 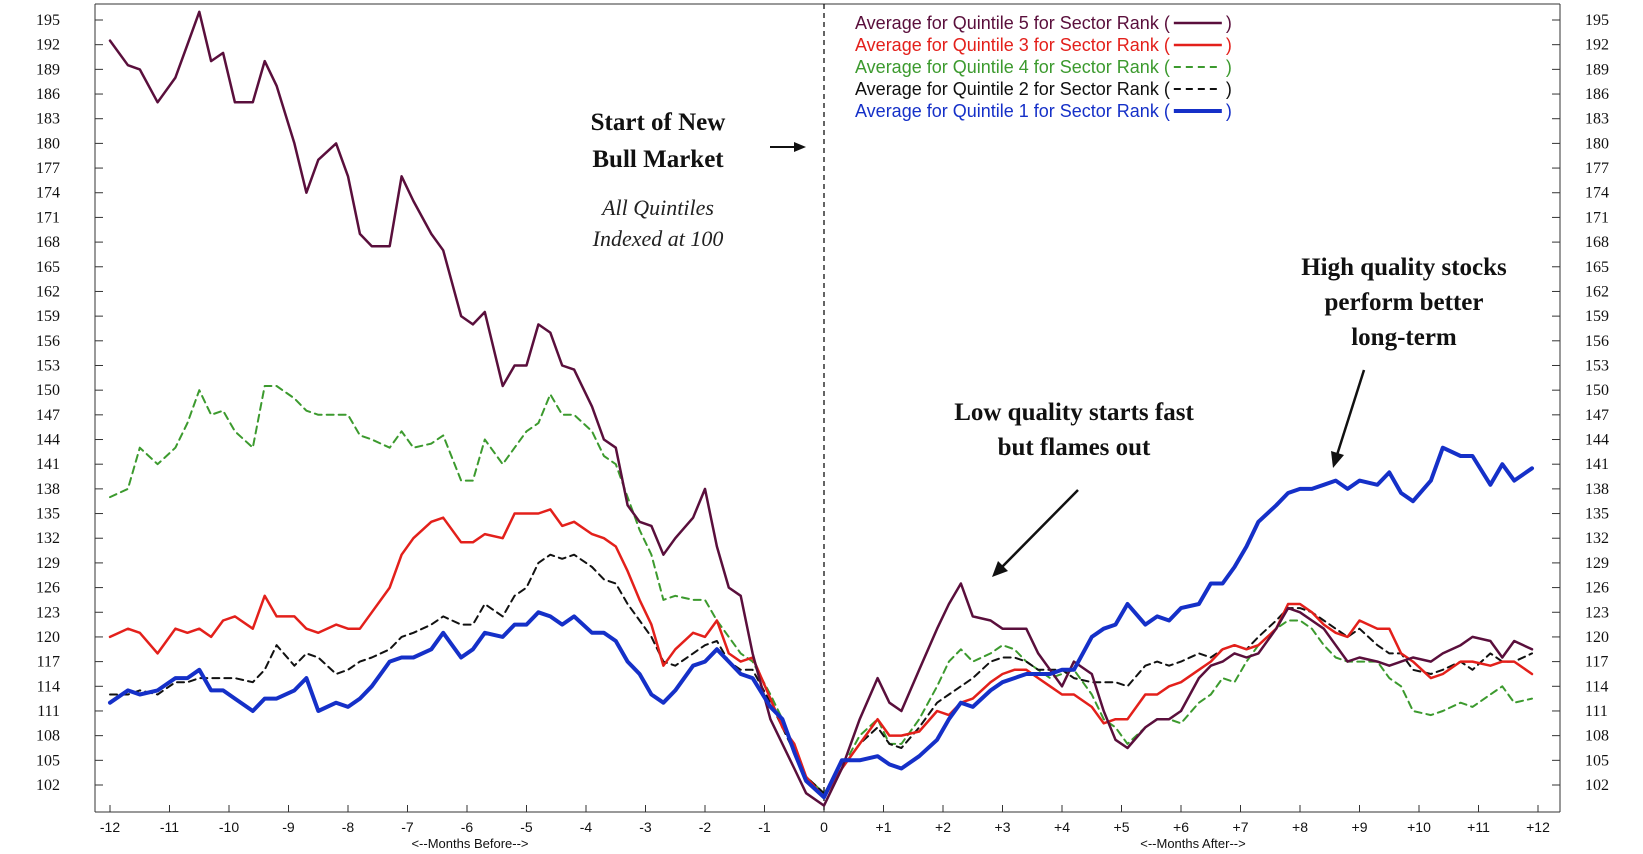 What do you see at coordinates (1597, 390) in the screenshot?
I see `y-tick-label-right: 150` at bounding box center [1597, 390].